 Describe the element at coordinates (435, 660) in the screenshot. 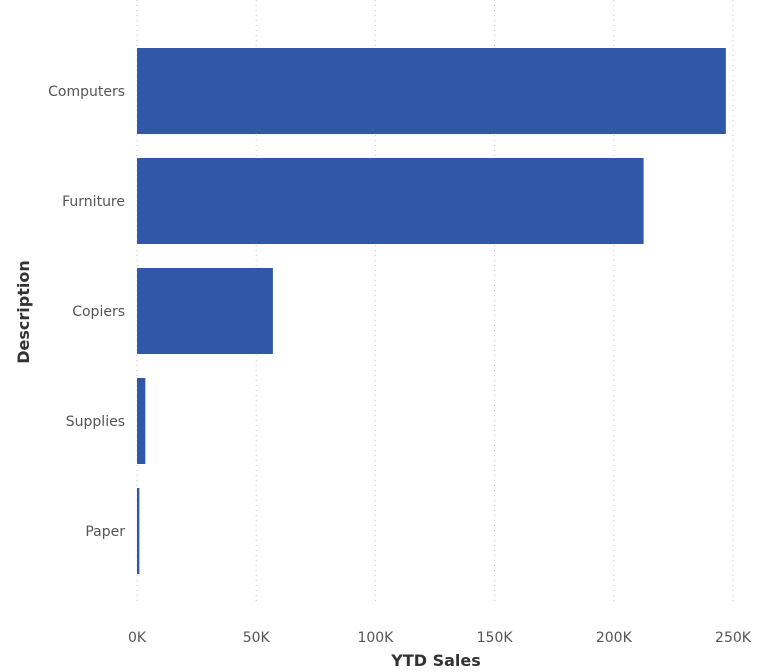

I see `x-axis-title: YTD Sales` at that location.